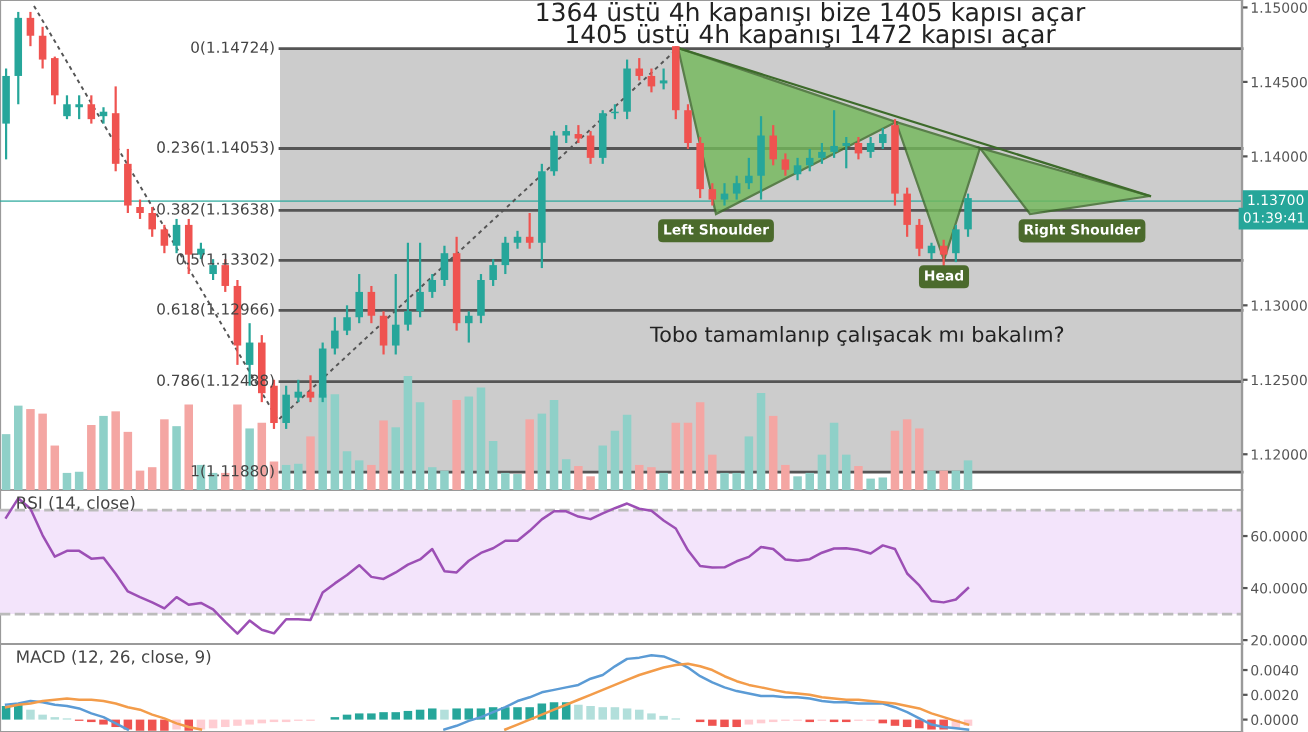 The image size is (1308, 732). What do you see at coordinates (487, 566) in the screenshot?
I see `line-series` at bounding box center [487, 566].